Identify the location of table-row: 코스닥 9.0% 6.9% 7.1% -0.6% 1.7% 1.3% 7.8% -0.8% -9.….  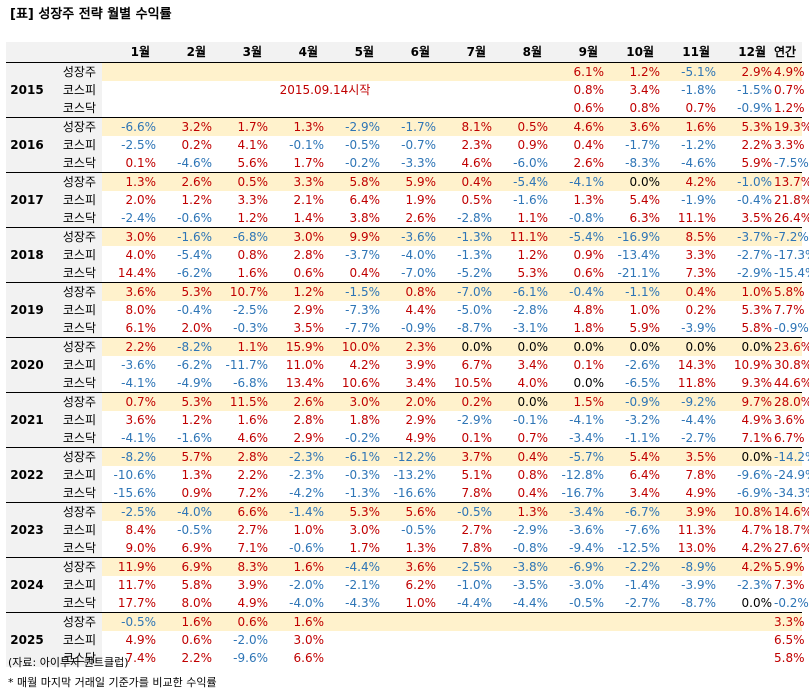
(407, 548).